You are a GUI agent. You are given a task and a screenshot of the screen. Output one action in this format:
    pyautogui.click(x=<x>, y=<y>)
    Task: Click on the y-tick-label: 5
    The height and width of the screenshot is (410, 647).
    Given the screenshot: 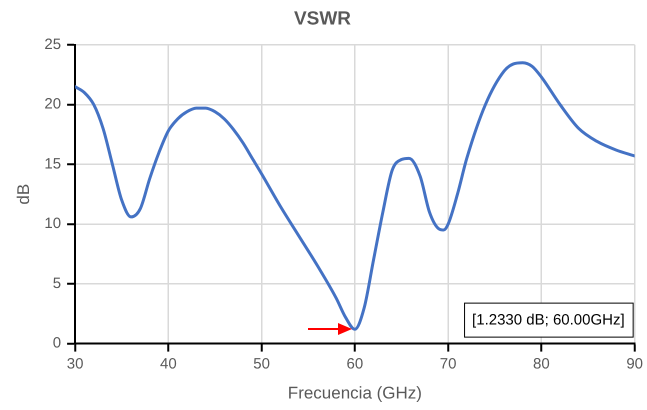 What is the action you would take?
    pyautogui.click(x=57, y=283)
    